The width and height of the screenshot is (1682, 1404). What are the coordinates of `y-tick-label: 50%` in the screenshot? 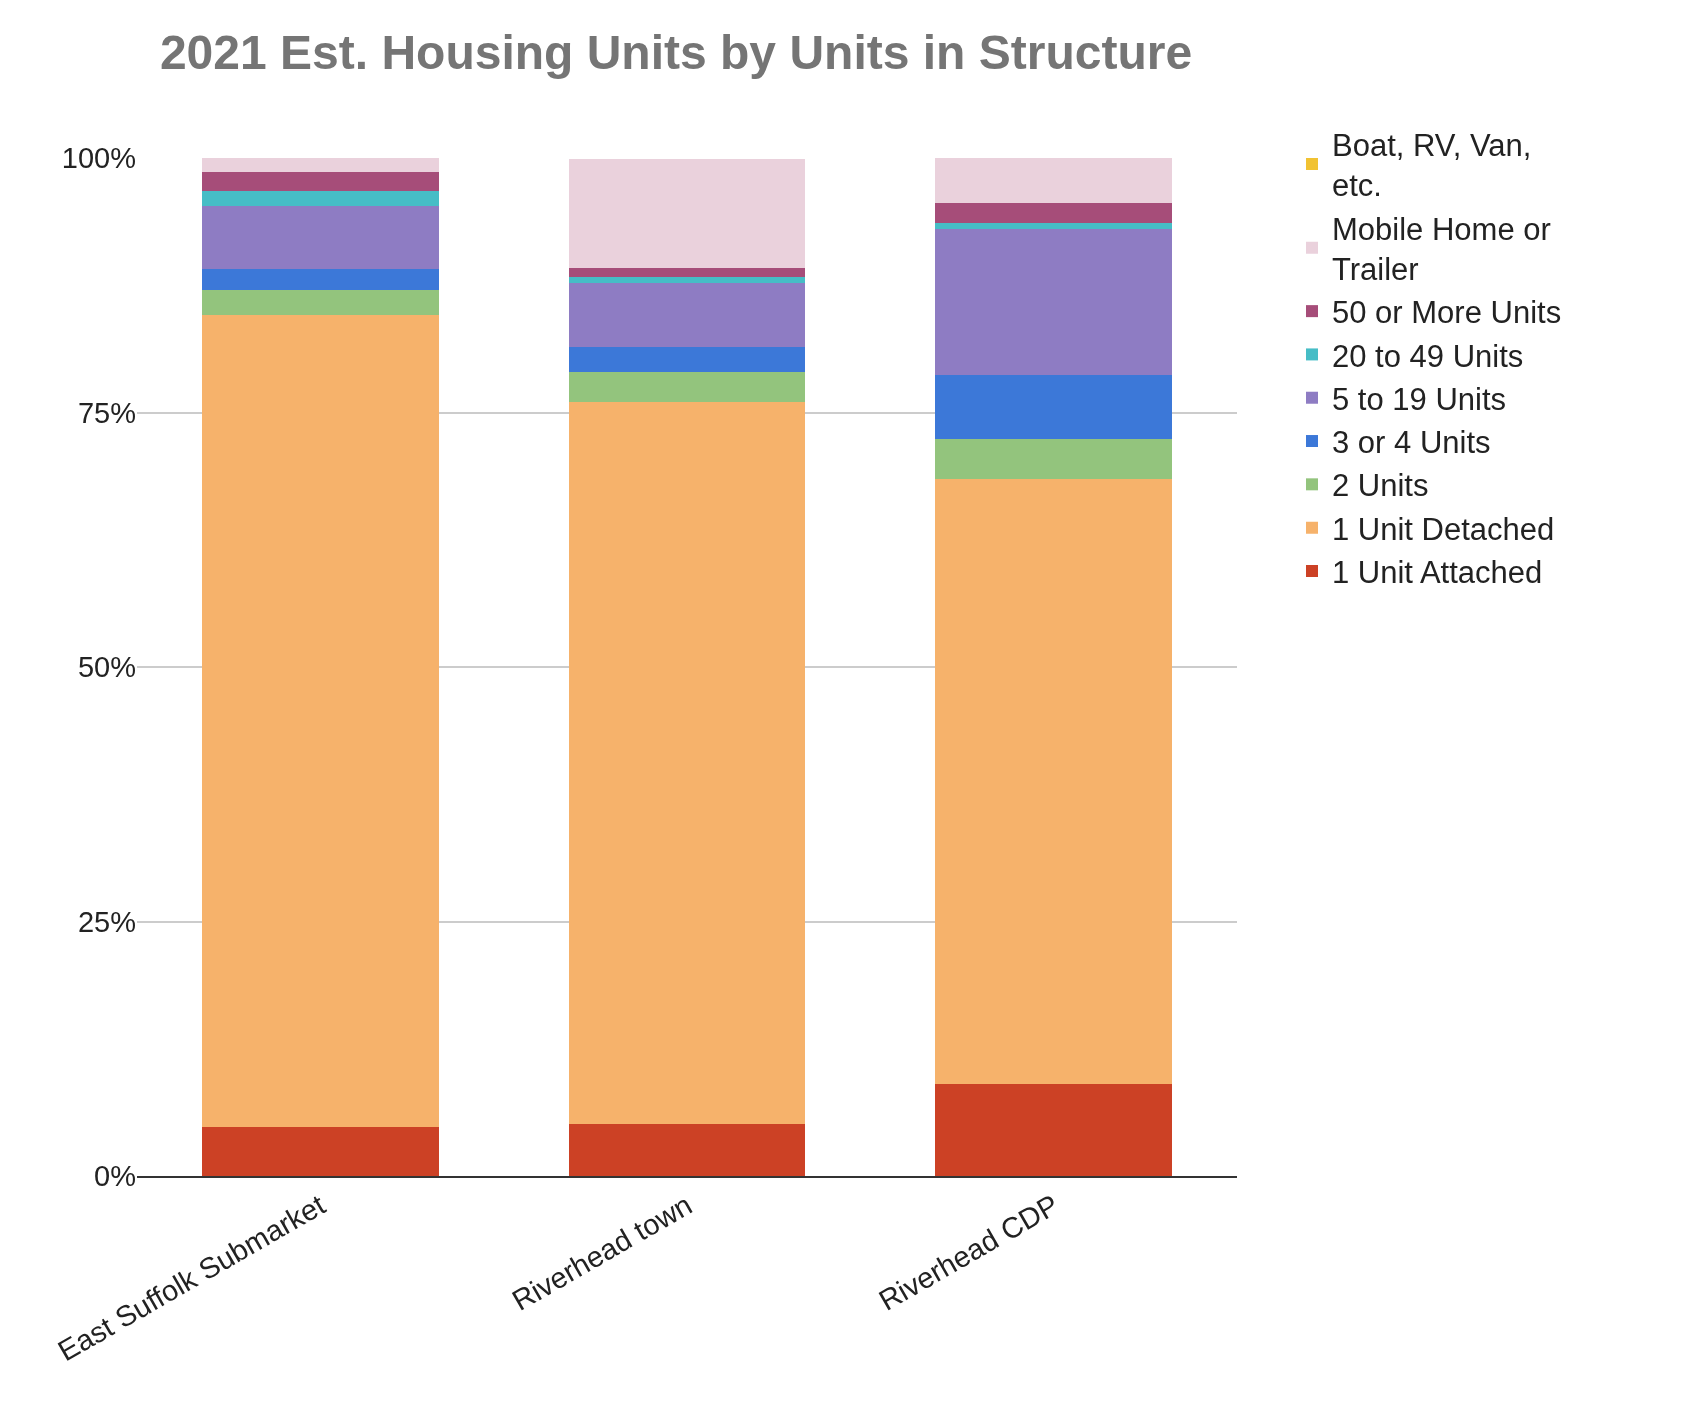 It's located at (106, 667).